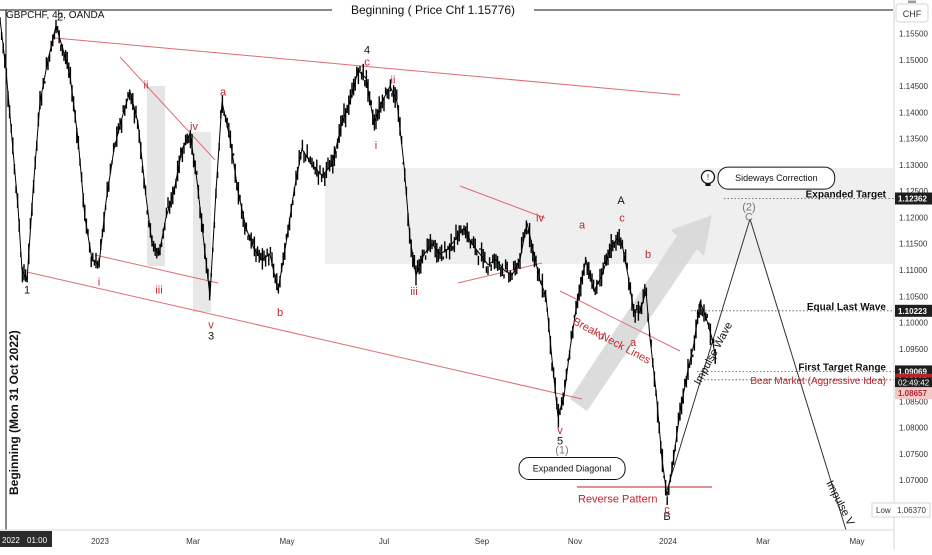 This screenshot has height=555, width=932. I want to click on wave-label: 3, so click(211, 337).